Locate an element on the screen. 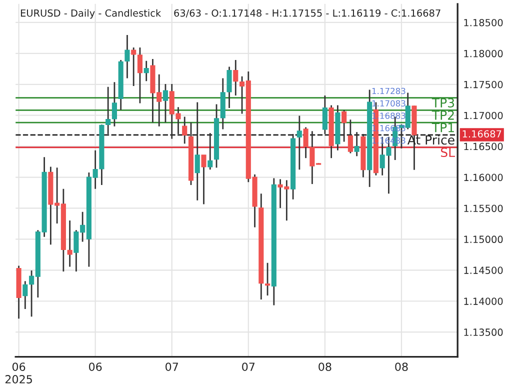  y-tick-label: 1.16000 is located at coordinates (483, 178).